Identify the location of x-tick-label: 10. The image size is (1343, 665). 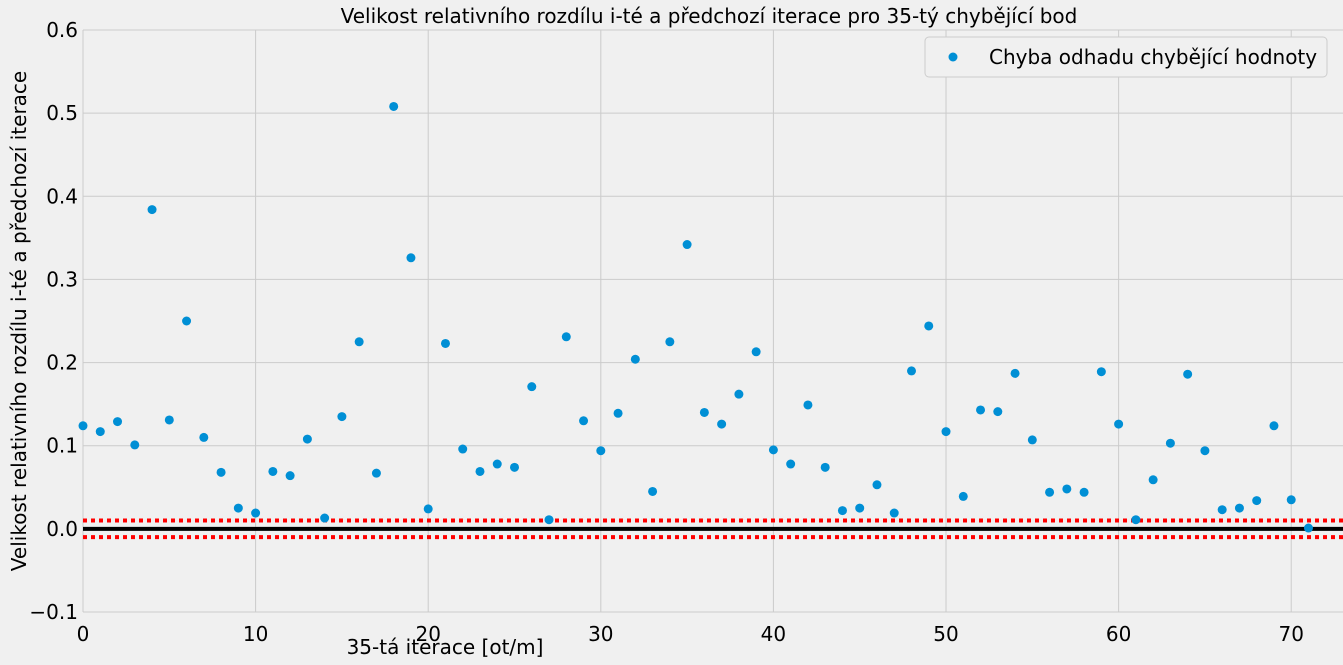
(255, 634).